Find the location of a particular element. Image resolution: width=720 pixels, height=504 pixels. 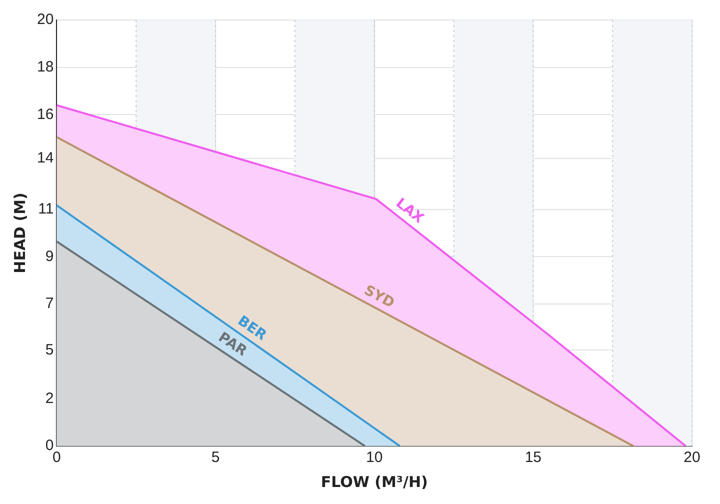

x-axis-title: FLOW (M³/H) is located at coordinates (374, 481).